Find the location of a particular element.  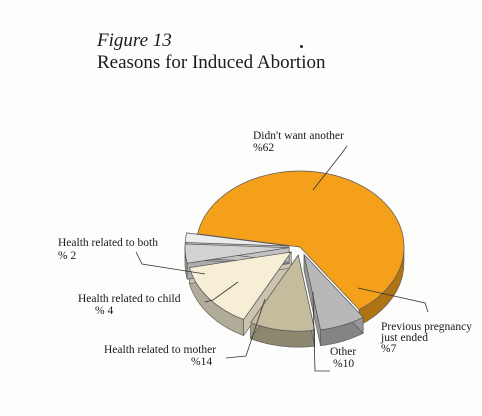

pie-slice-health-related-to-both is located at coordinates (237, 239).